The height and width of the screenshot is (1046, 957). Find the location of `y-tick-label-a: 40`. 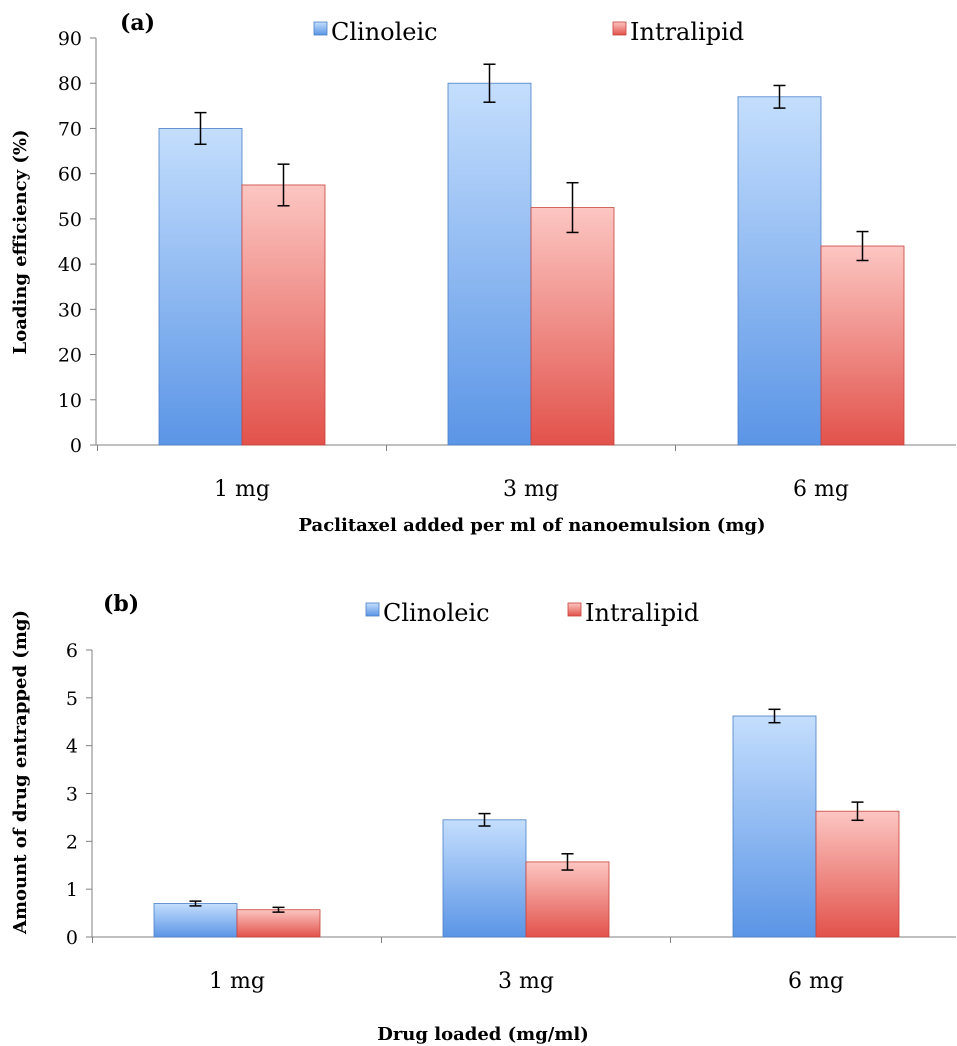

y-tick-label-a: 40 is located at coordinates (70, 265).